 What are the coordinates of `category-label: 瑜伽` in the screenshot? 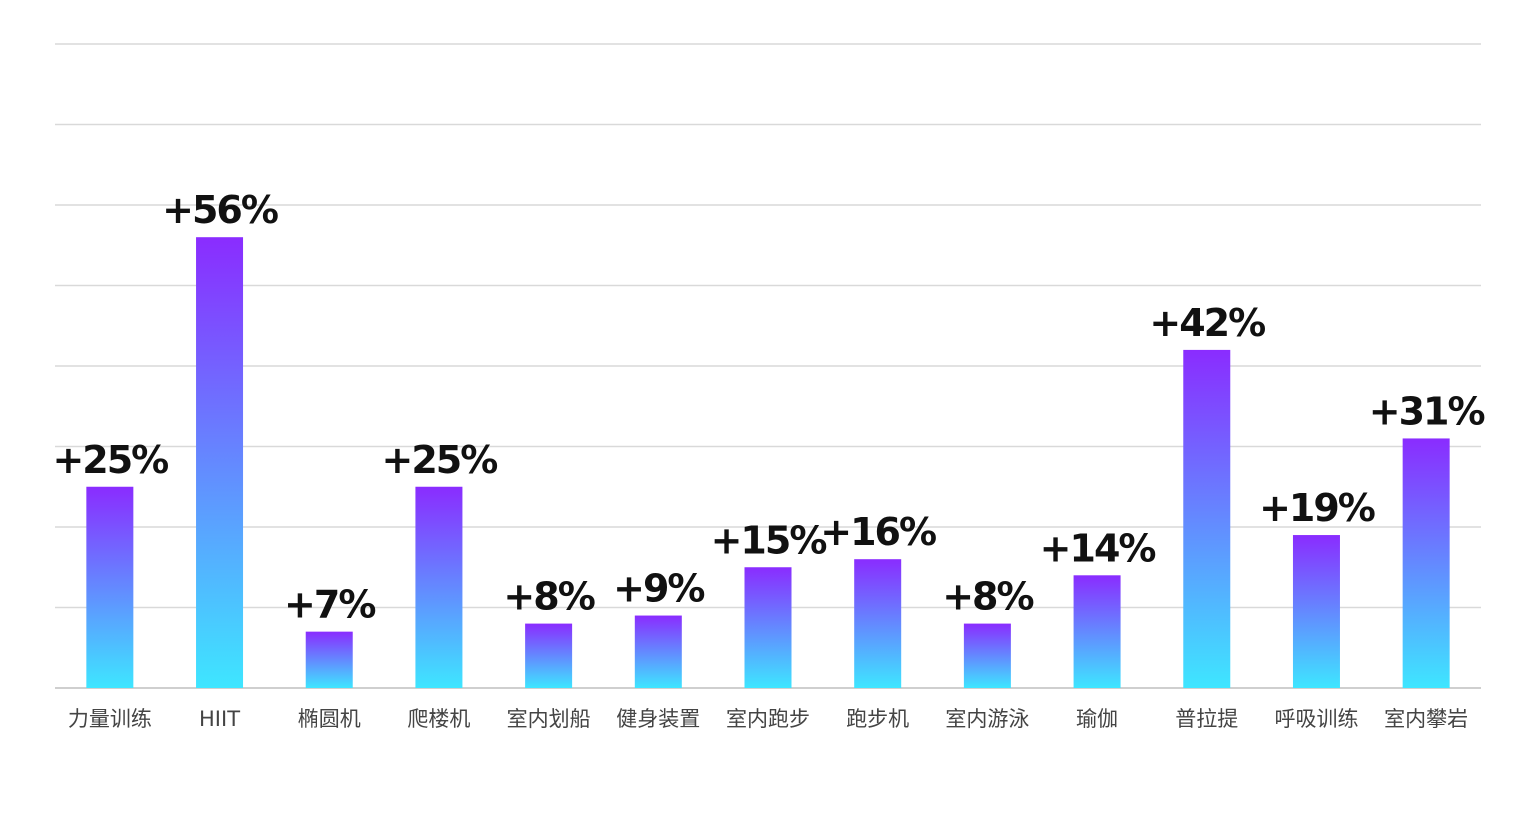 It's located at (1097, 719).